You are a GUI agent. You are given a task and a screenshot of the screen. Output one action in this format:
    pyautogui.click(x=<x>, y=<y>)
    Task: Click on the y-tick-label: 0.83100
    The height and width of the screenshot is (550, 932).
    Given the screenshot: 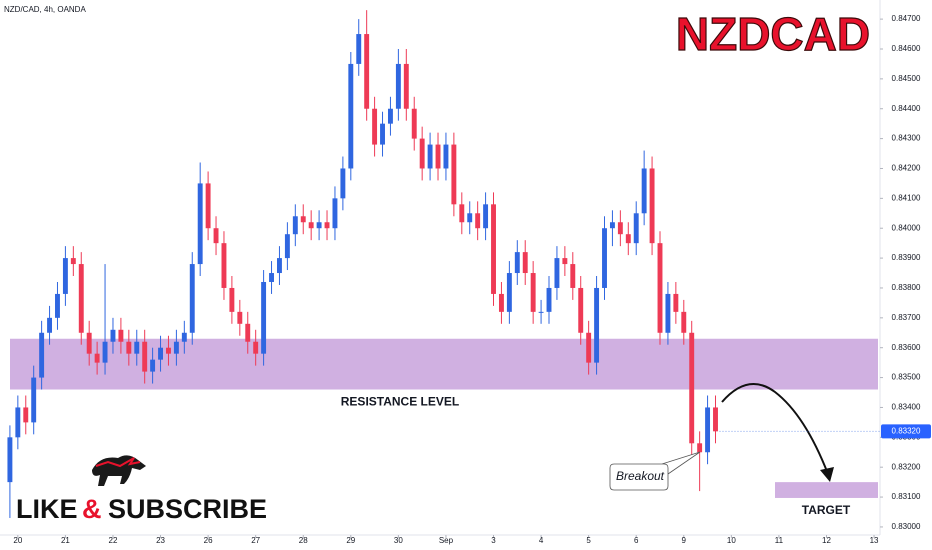 What is the action you would take?
    pyautogui.click(x=906, y=496)
    